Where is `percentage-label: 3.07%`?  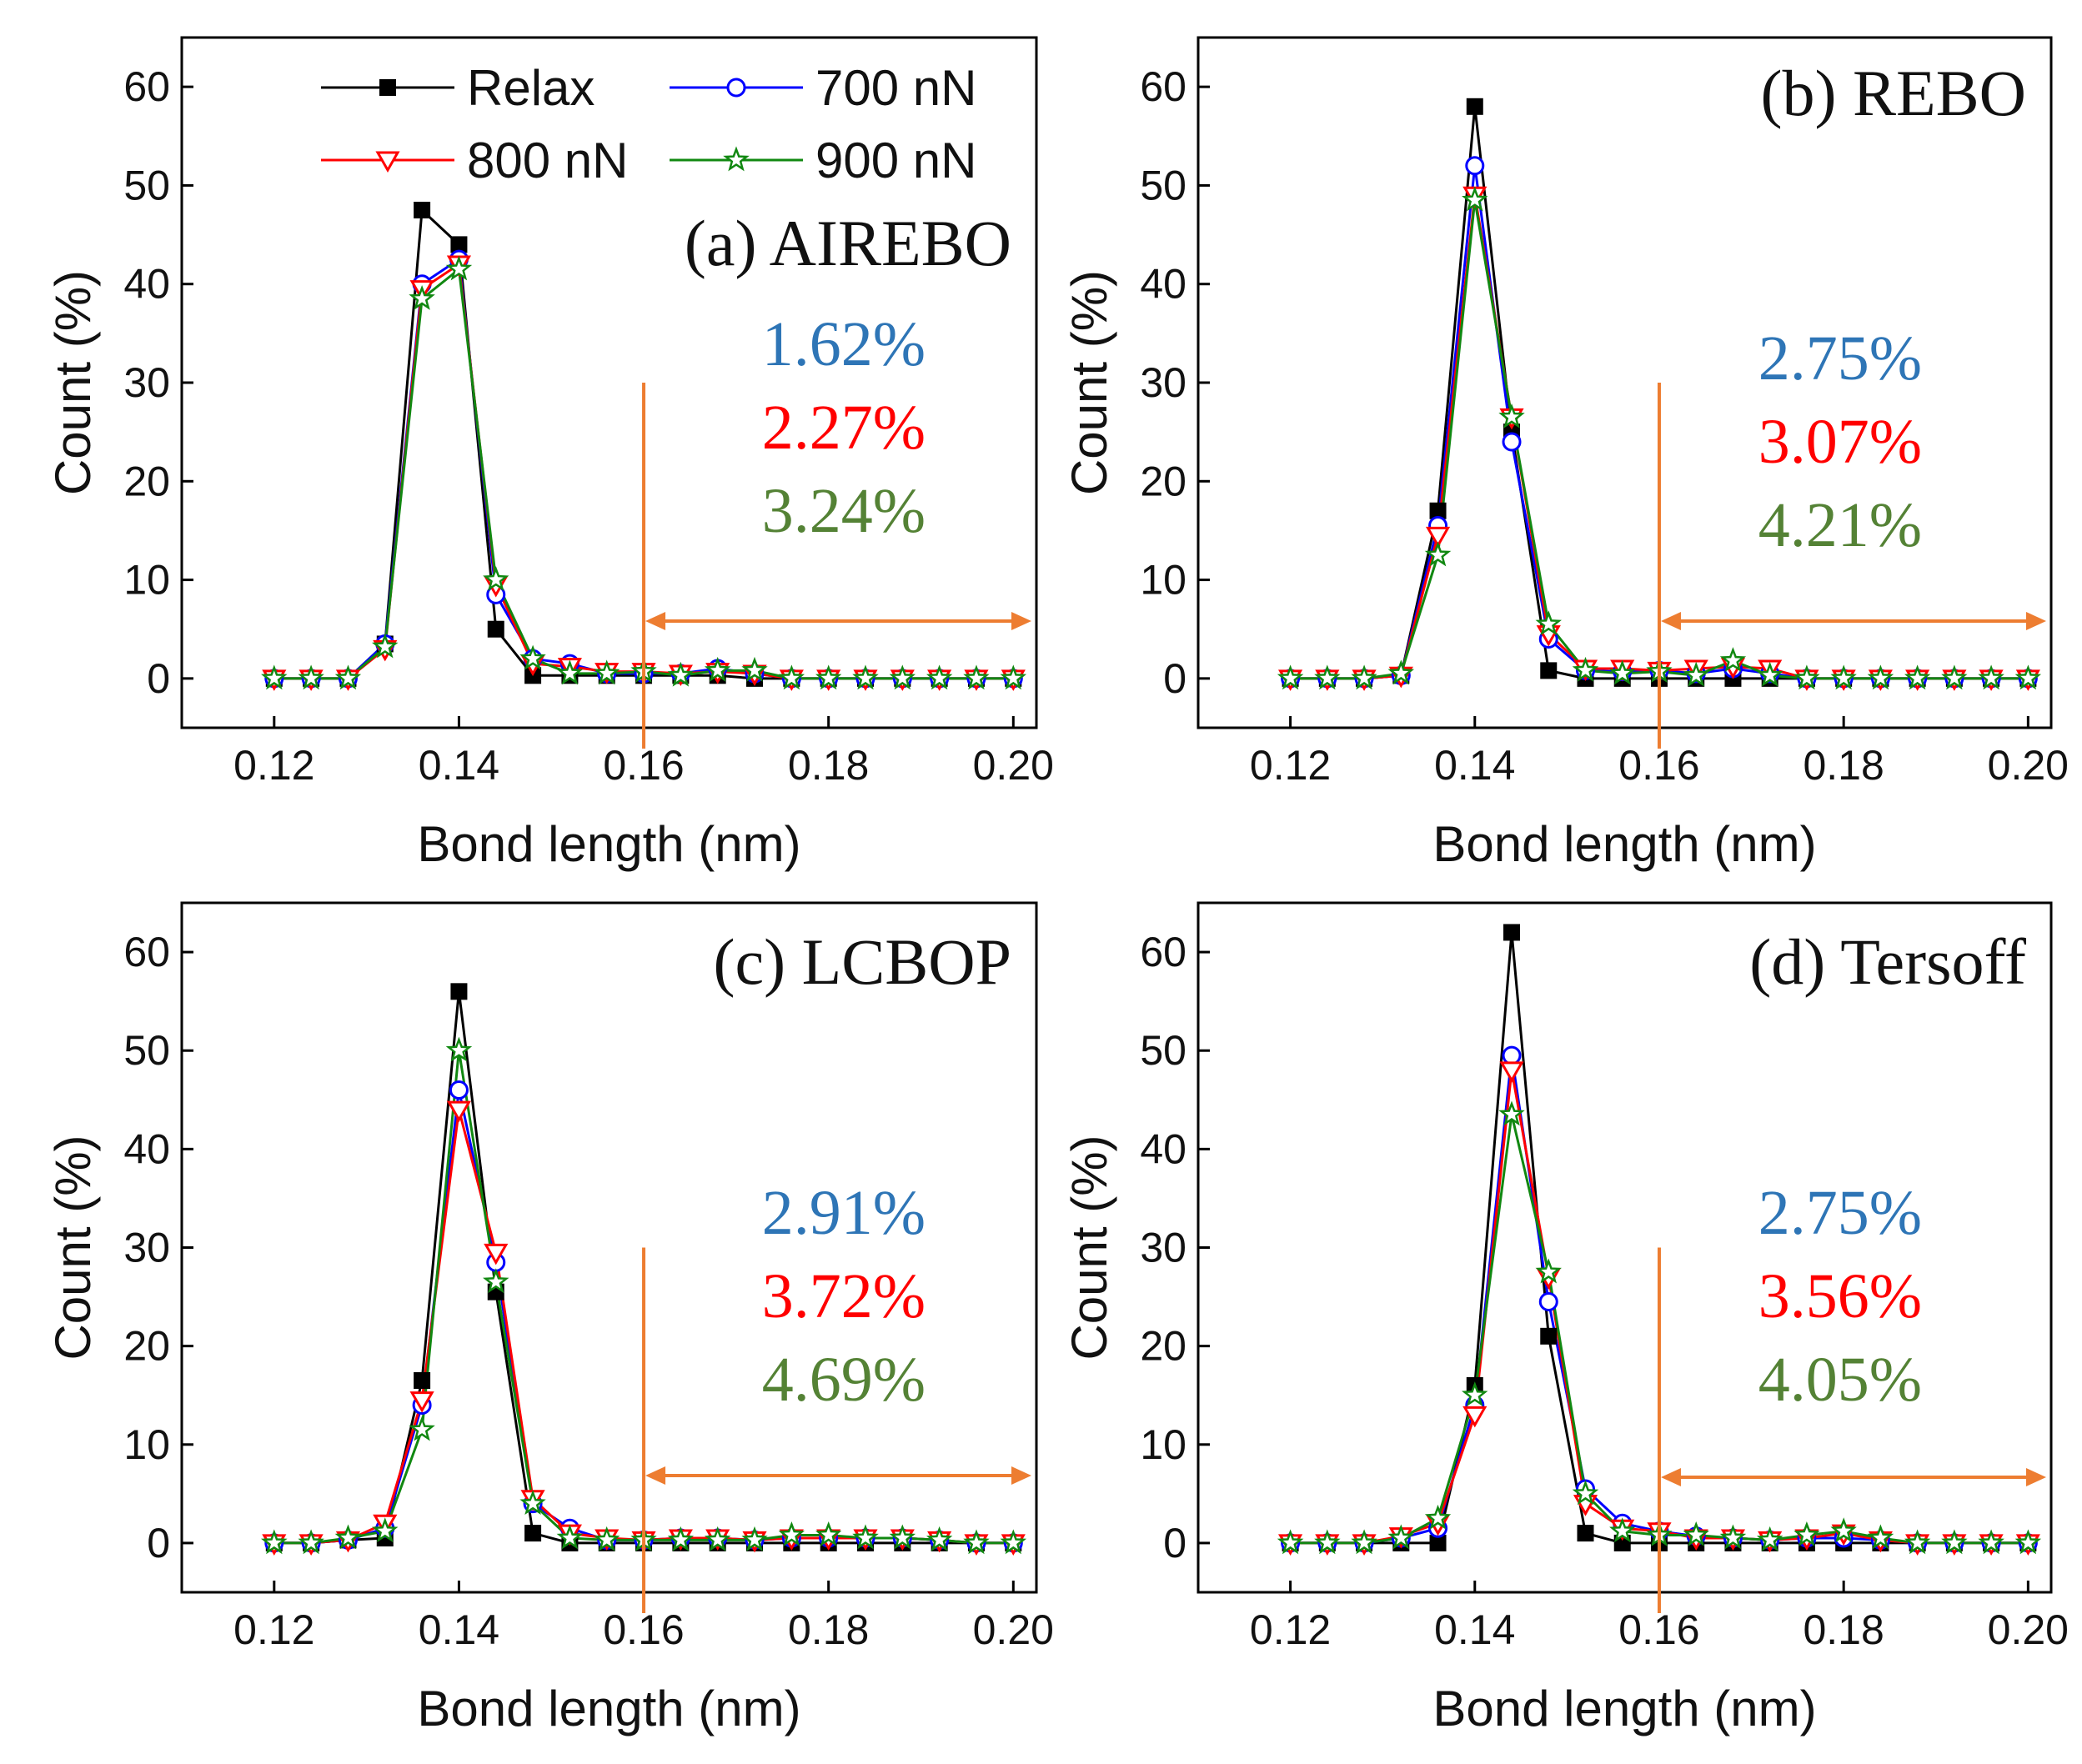 percentage-label: 3.07% is located at coordinates (1840, 442).